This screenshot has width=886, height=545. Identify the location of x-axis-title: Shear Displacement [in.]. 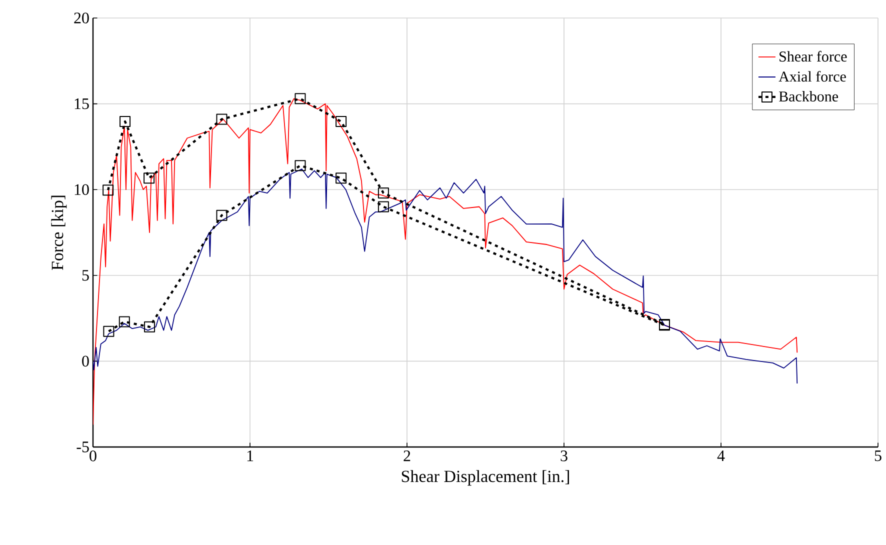
(486, 478).